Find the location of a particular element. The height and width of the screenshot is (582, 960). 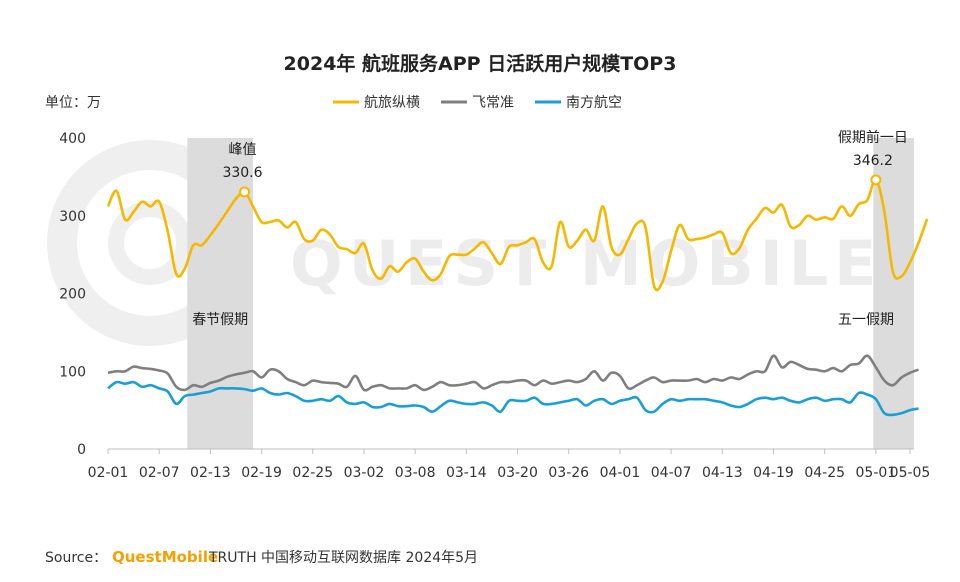

x-tick-label: 03-02 is located at coordinates (364, 473).